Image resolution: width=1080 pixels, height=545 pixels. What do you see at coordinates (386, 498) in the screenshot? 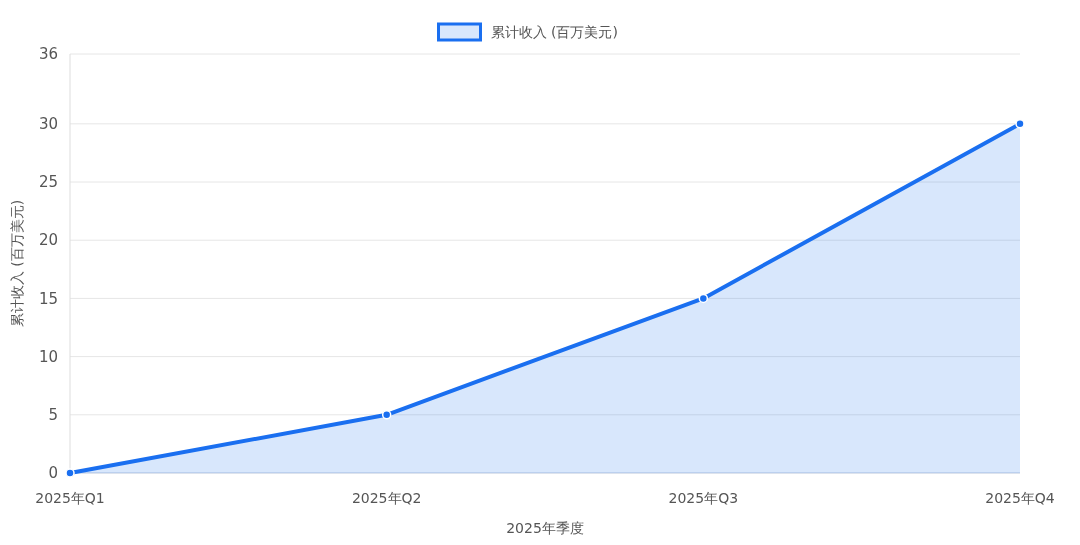
I see `x-tick-label: 2025年Q2` at bounding box center [386, 498].